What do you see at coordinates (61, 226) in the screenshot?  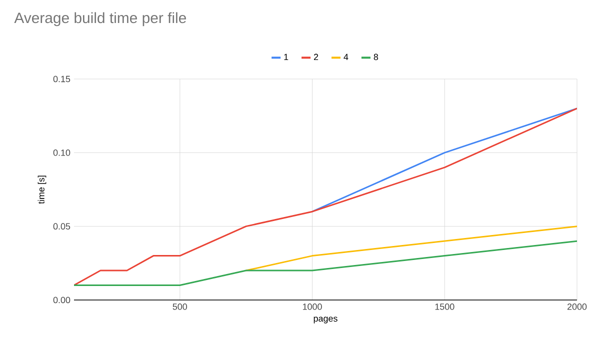 I see `y-tick-label: 0.05` at bounding box center [61, 226].